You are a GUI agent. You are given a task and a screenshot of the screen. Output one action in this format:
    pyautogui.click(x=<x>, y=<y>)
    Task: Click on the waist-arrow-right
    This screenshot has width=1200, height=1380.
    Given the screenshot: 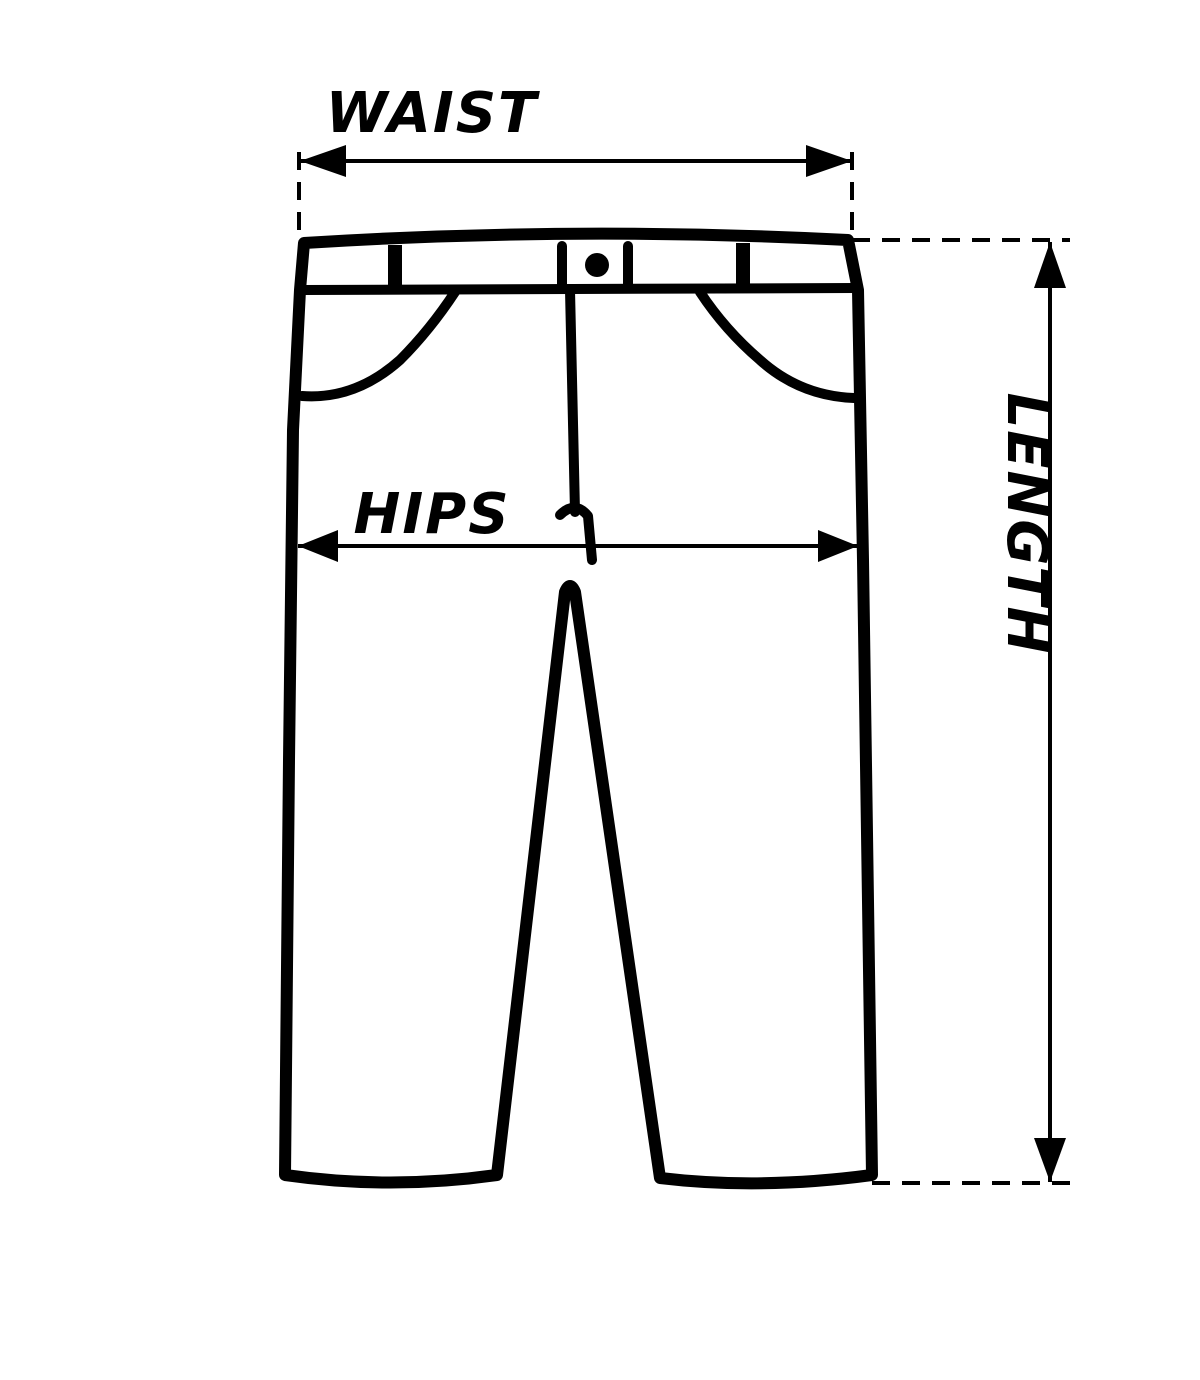 What is the action you would take?
    pyautogui.click(x=829, y=161)
    